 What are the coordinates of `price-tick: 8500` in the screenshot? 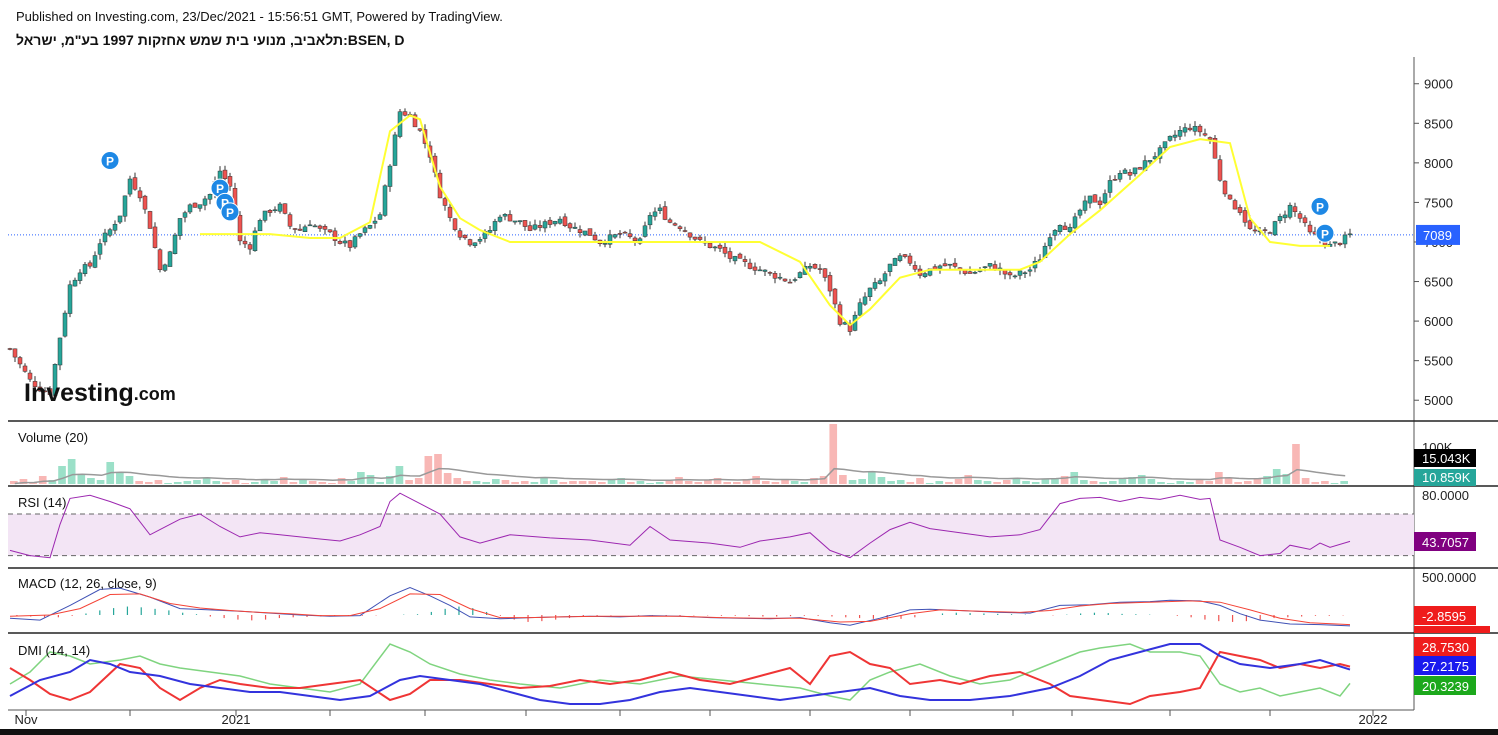 It's located at (1438, 123).